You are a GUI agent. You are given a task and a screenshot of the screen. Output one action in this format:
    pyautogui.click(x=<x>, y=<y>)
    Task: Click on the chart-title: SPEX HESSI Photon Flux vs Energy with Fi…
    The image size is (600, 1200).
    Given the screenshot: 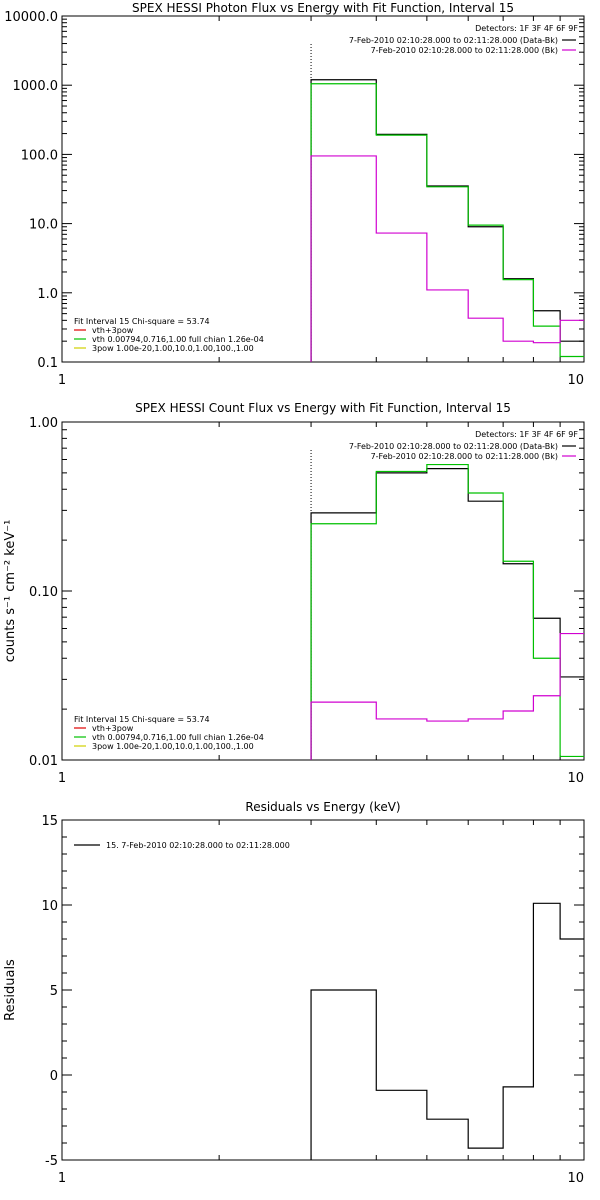 What is the action you would take?
    pyautogui.click(x=323, y=8)
    